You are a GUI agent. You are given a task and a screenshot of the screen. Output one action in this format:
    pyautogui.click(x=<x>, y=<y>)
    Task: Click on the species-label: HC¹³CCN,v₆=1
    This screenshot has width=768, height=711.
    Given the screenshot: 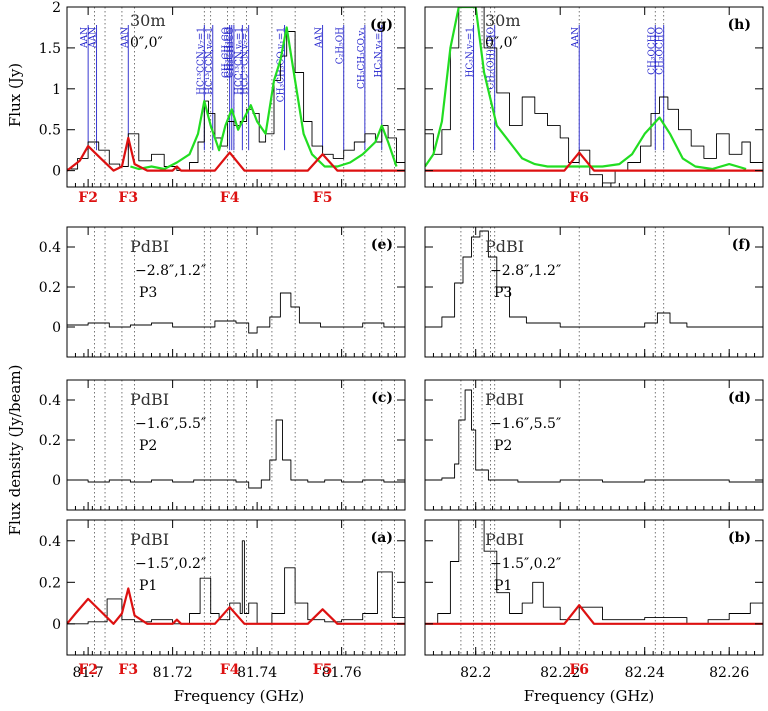 What is the action you would take?
    pyautogui.click(x=210, y=61)
    